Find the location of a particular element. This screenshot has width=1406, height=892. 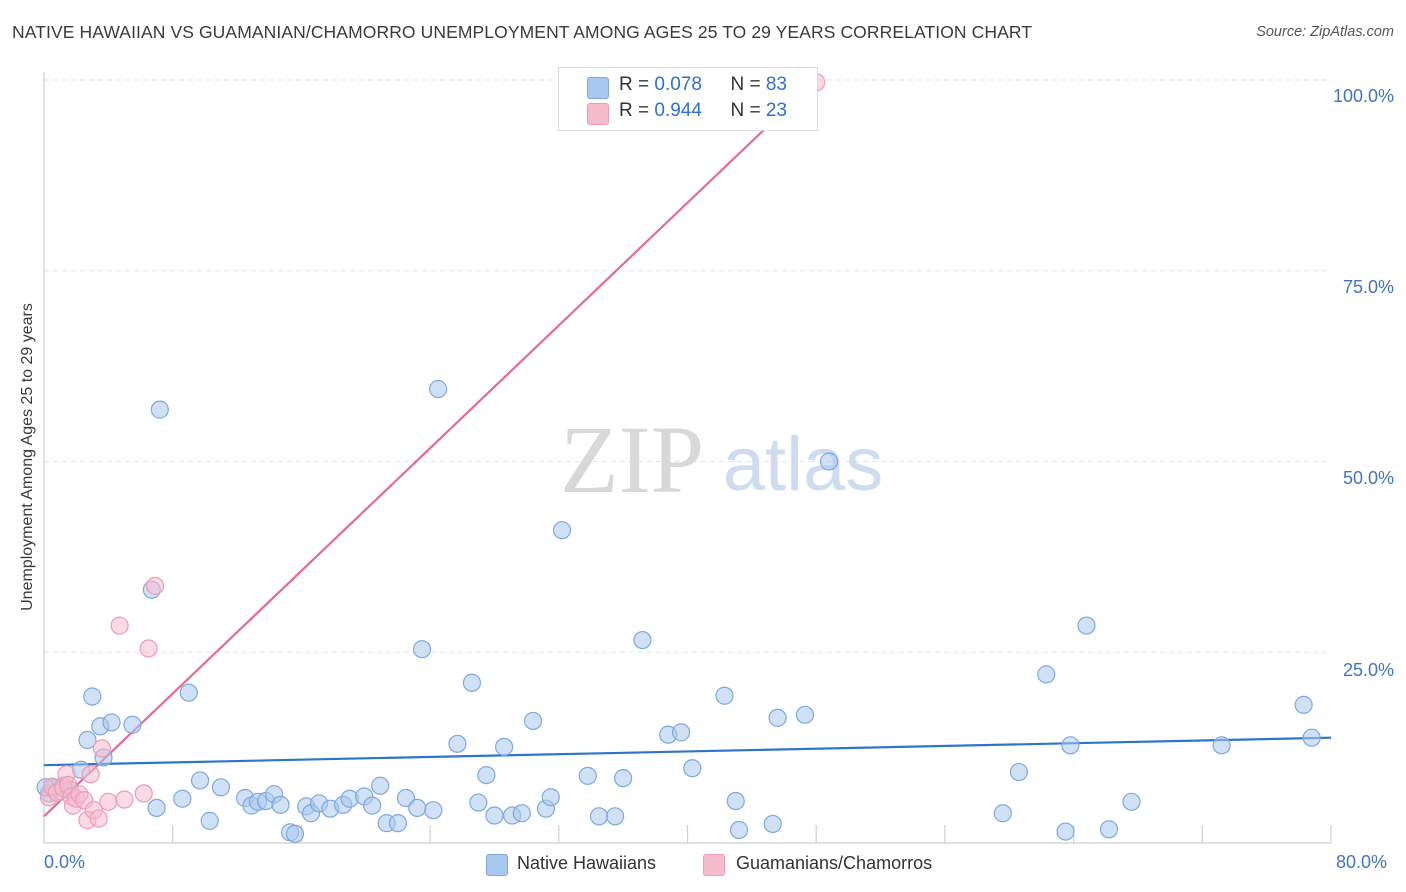

legend-label-guamanians: Guamanians/Chamorros is located at coordinates (834, 863).